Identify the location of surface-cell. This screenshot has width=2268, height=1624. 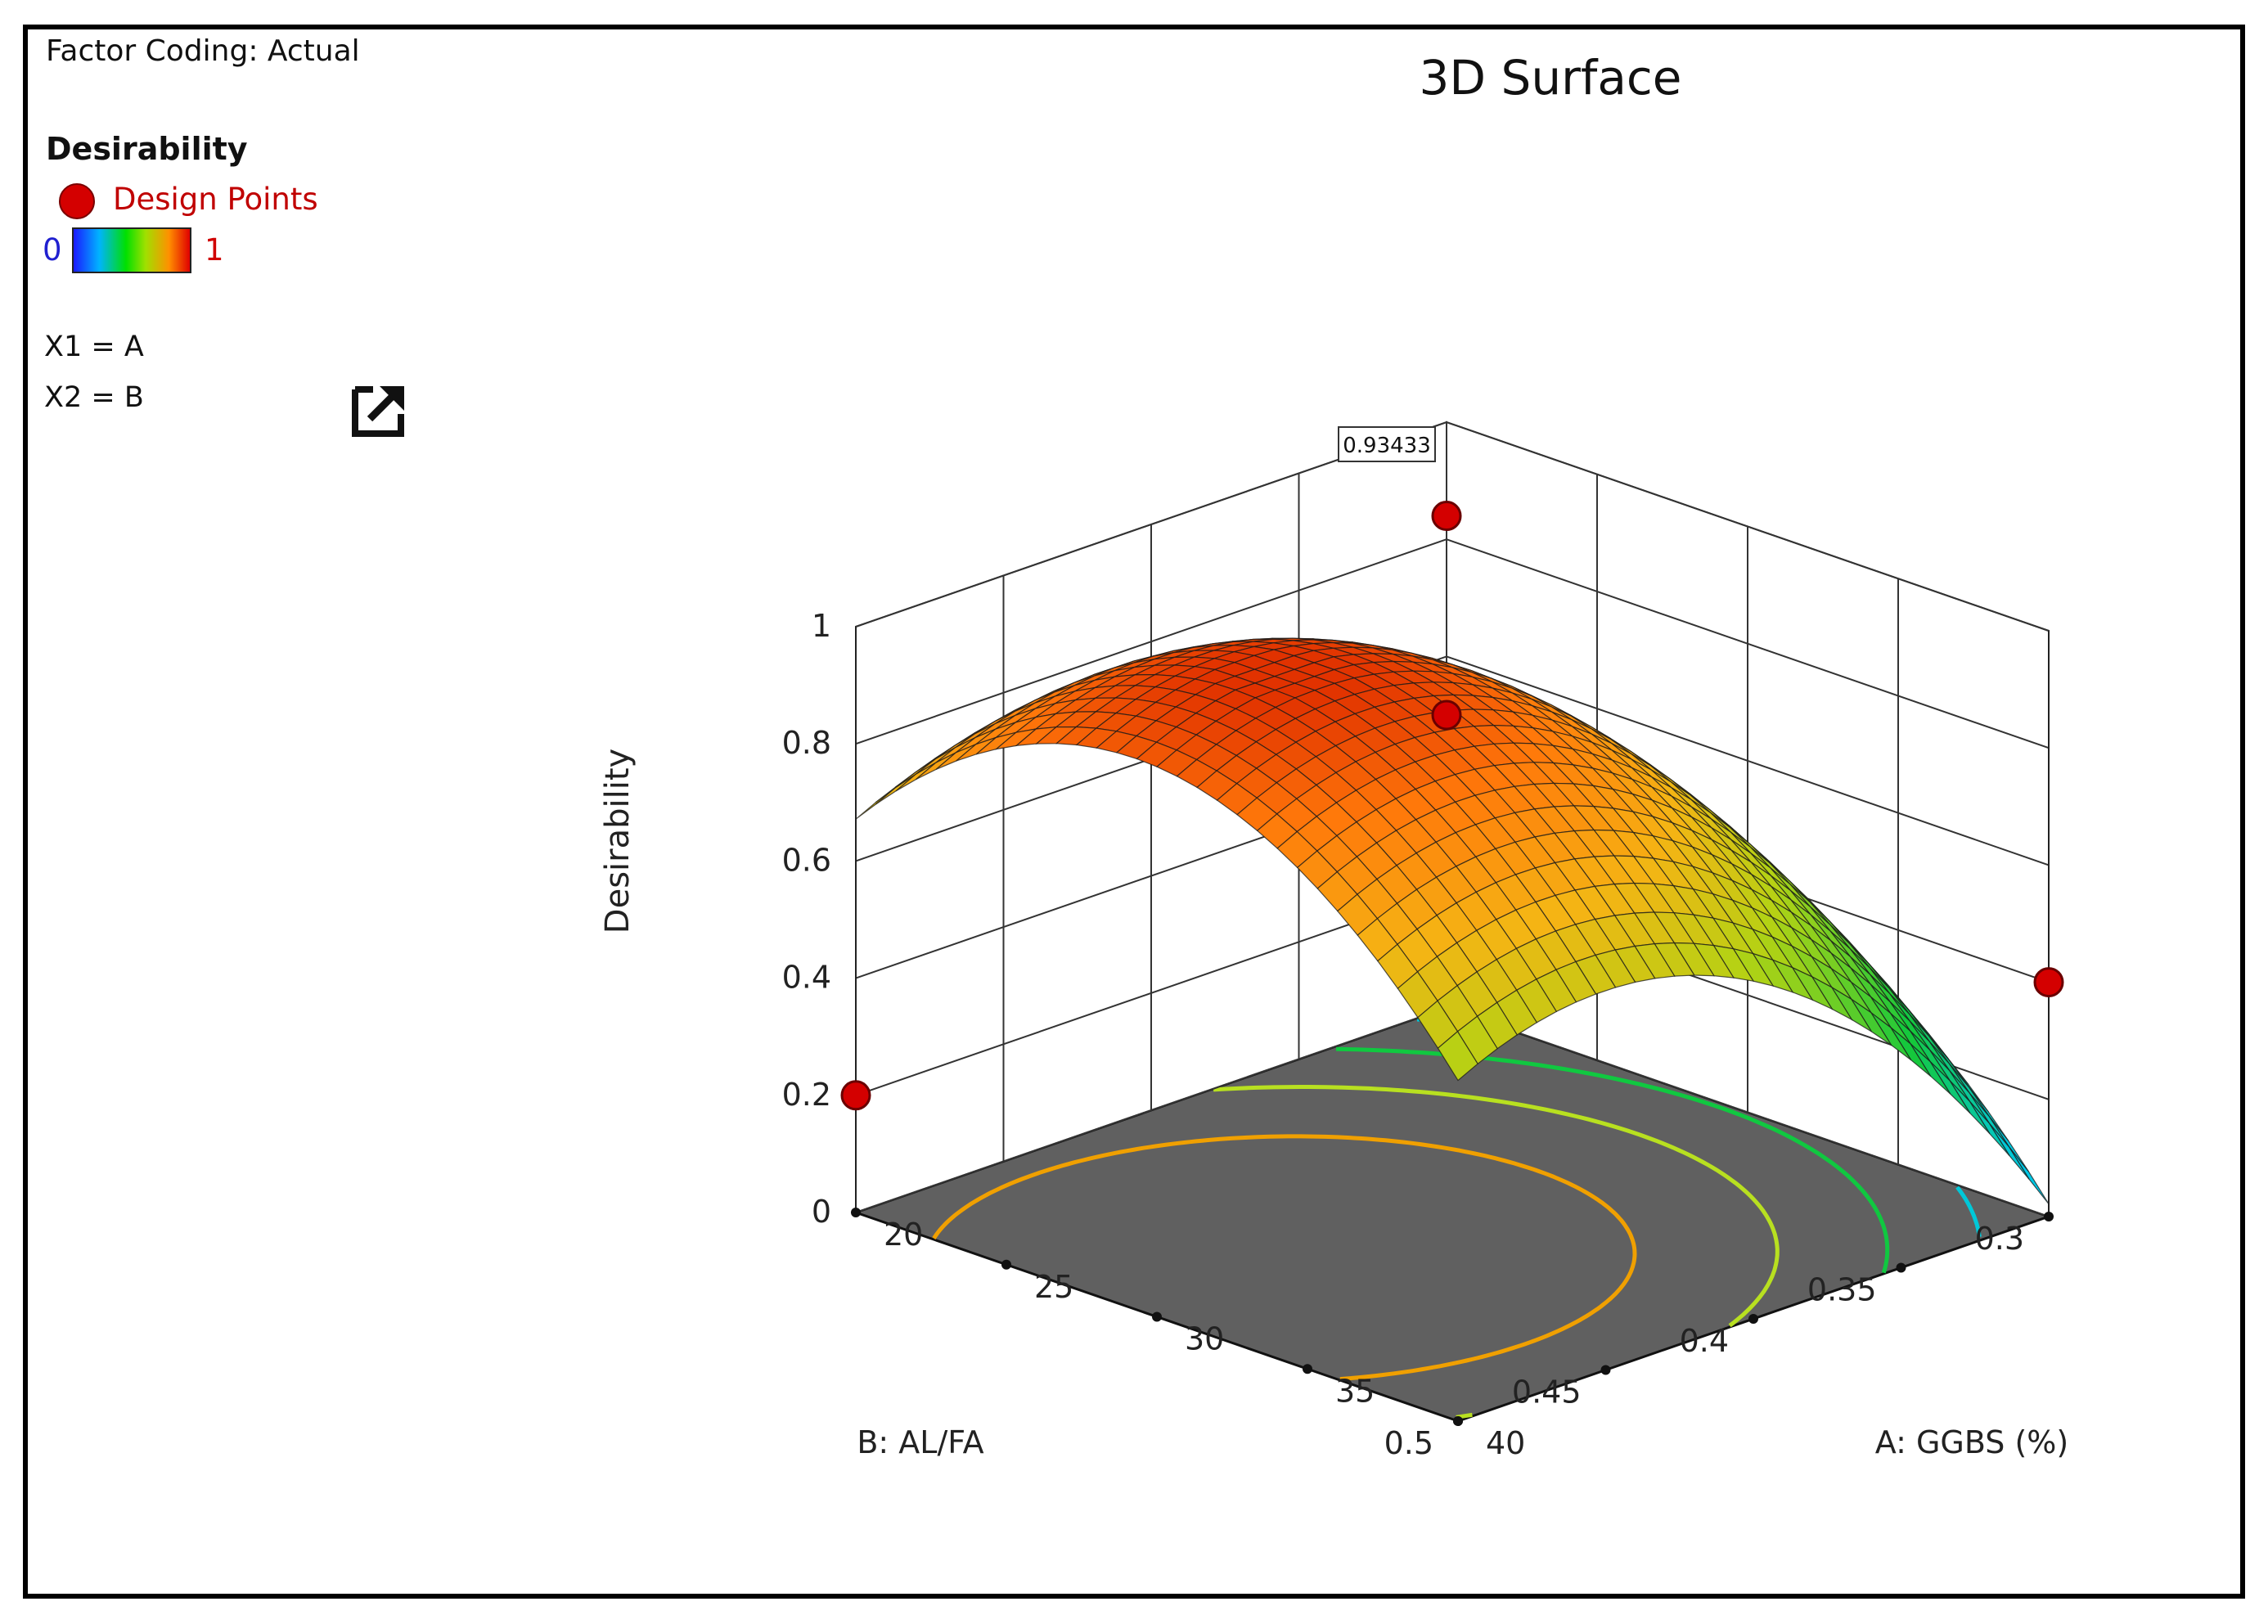
(1458, 1056).